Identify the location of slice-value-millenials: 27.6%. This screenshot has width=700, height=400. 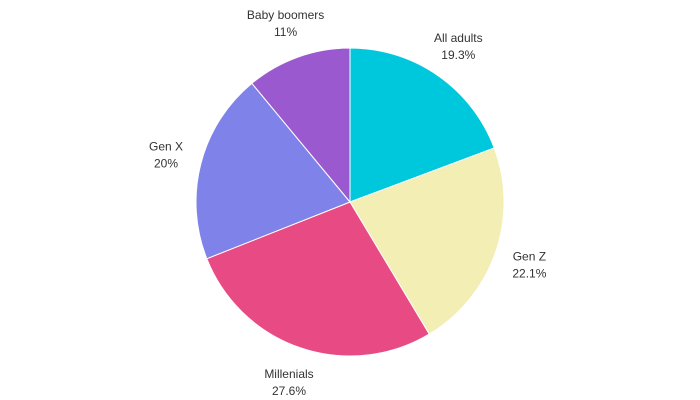
(289, 391).